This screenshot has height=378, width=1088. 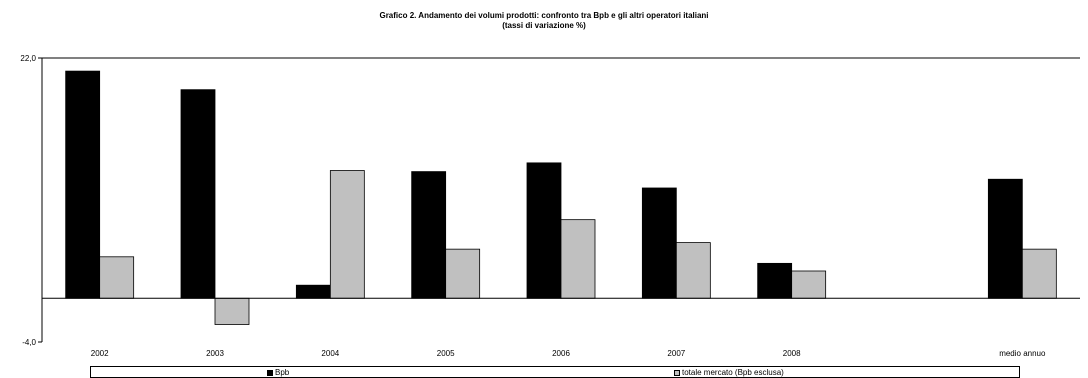 What do you see at coordinates (1022, 353) in the screenshot?
I see `x-tick-label-medio-annuo: medio annuo` at bounding box center [1022, 353].